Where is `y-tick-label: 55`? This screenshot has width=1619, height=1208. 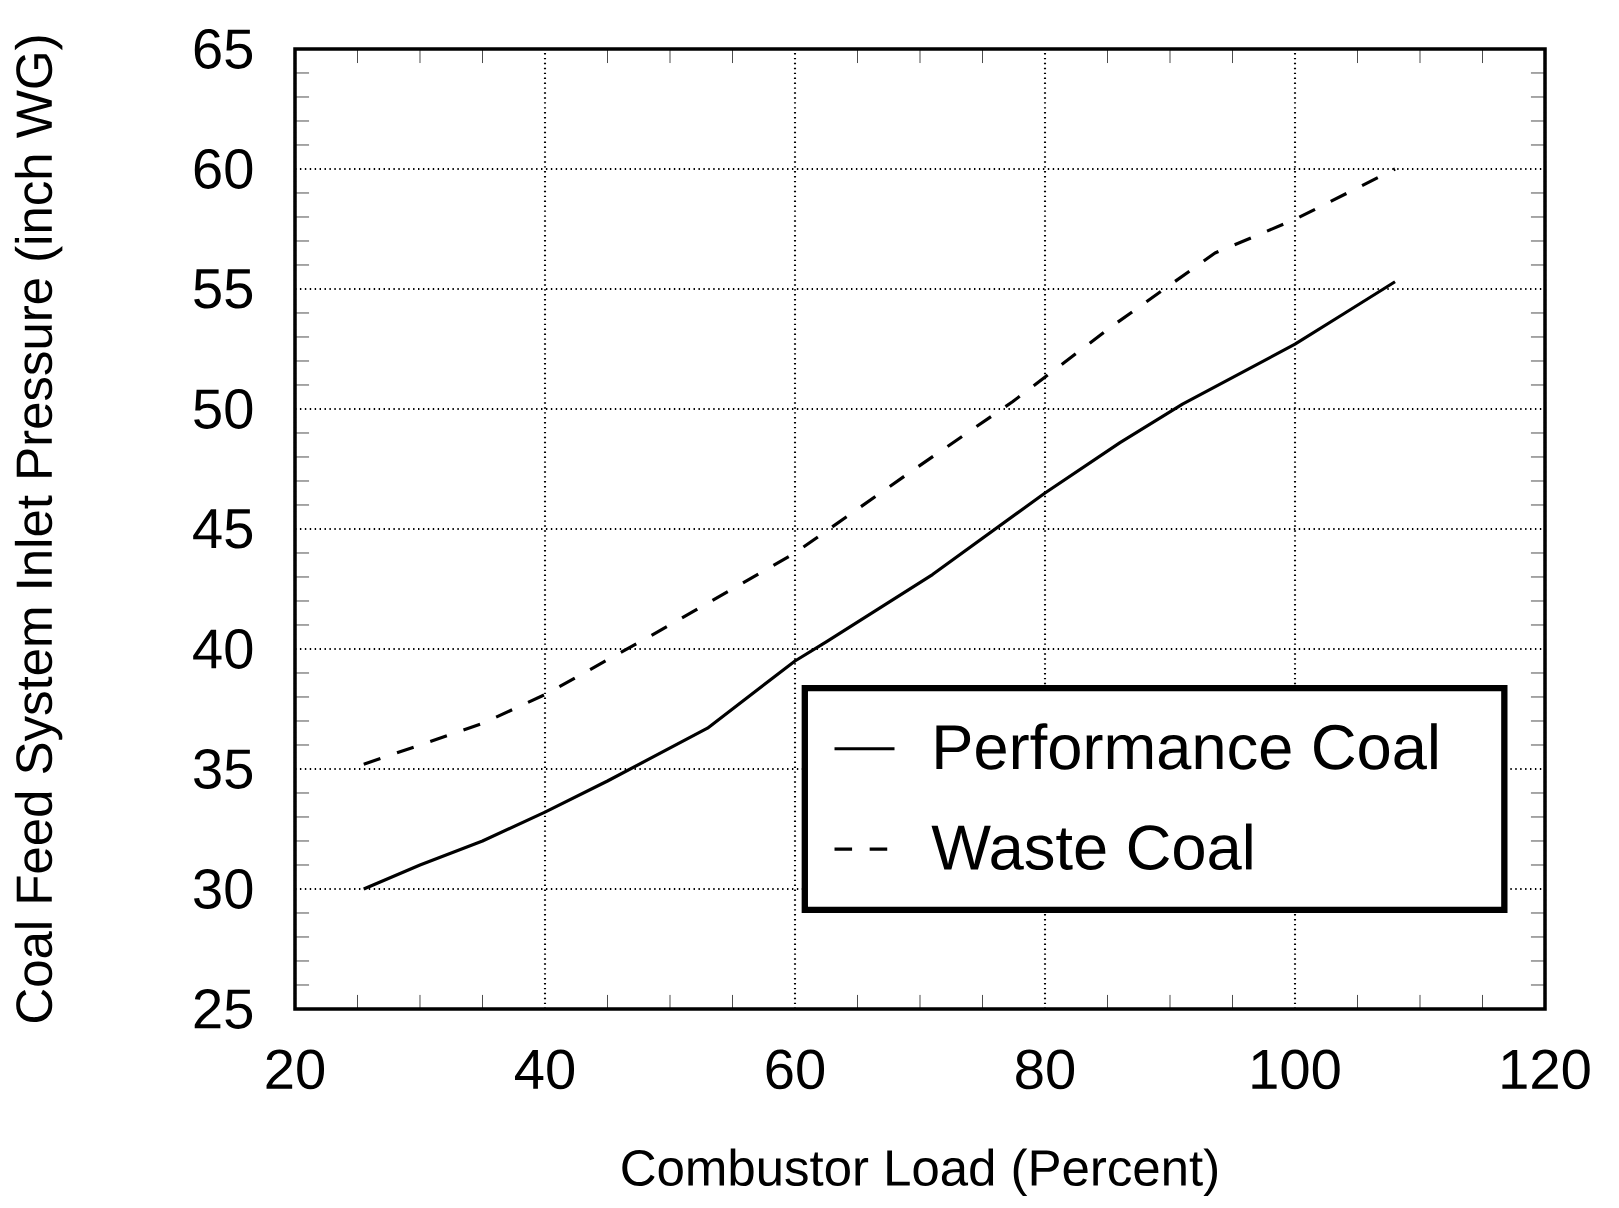 y-tick-label: 55 is located at coordinates (223, 289).